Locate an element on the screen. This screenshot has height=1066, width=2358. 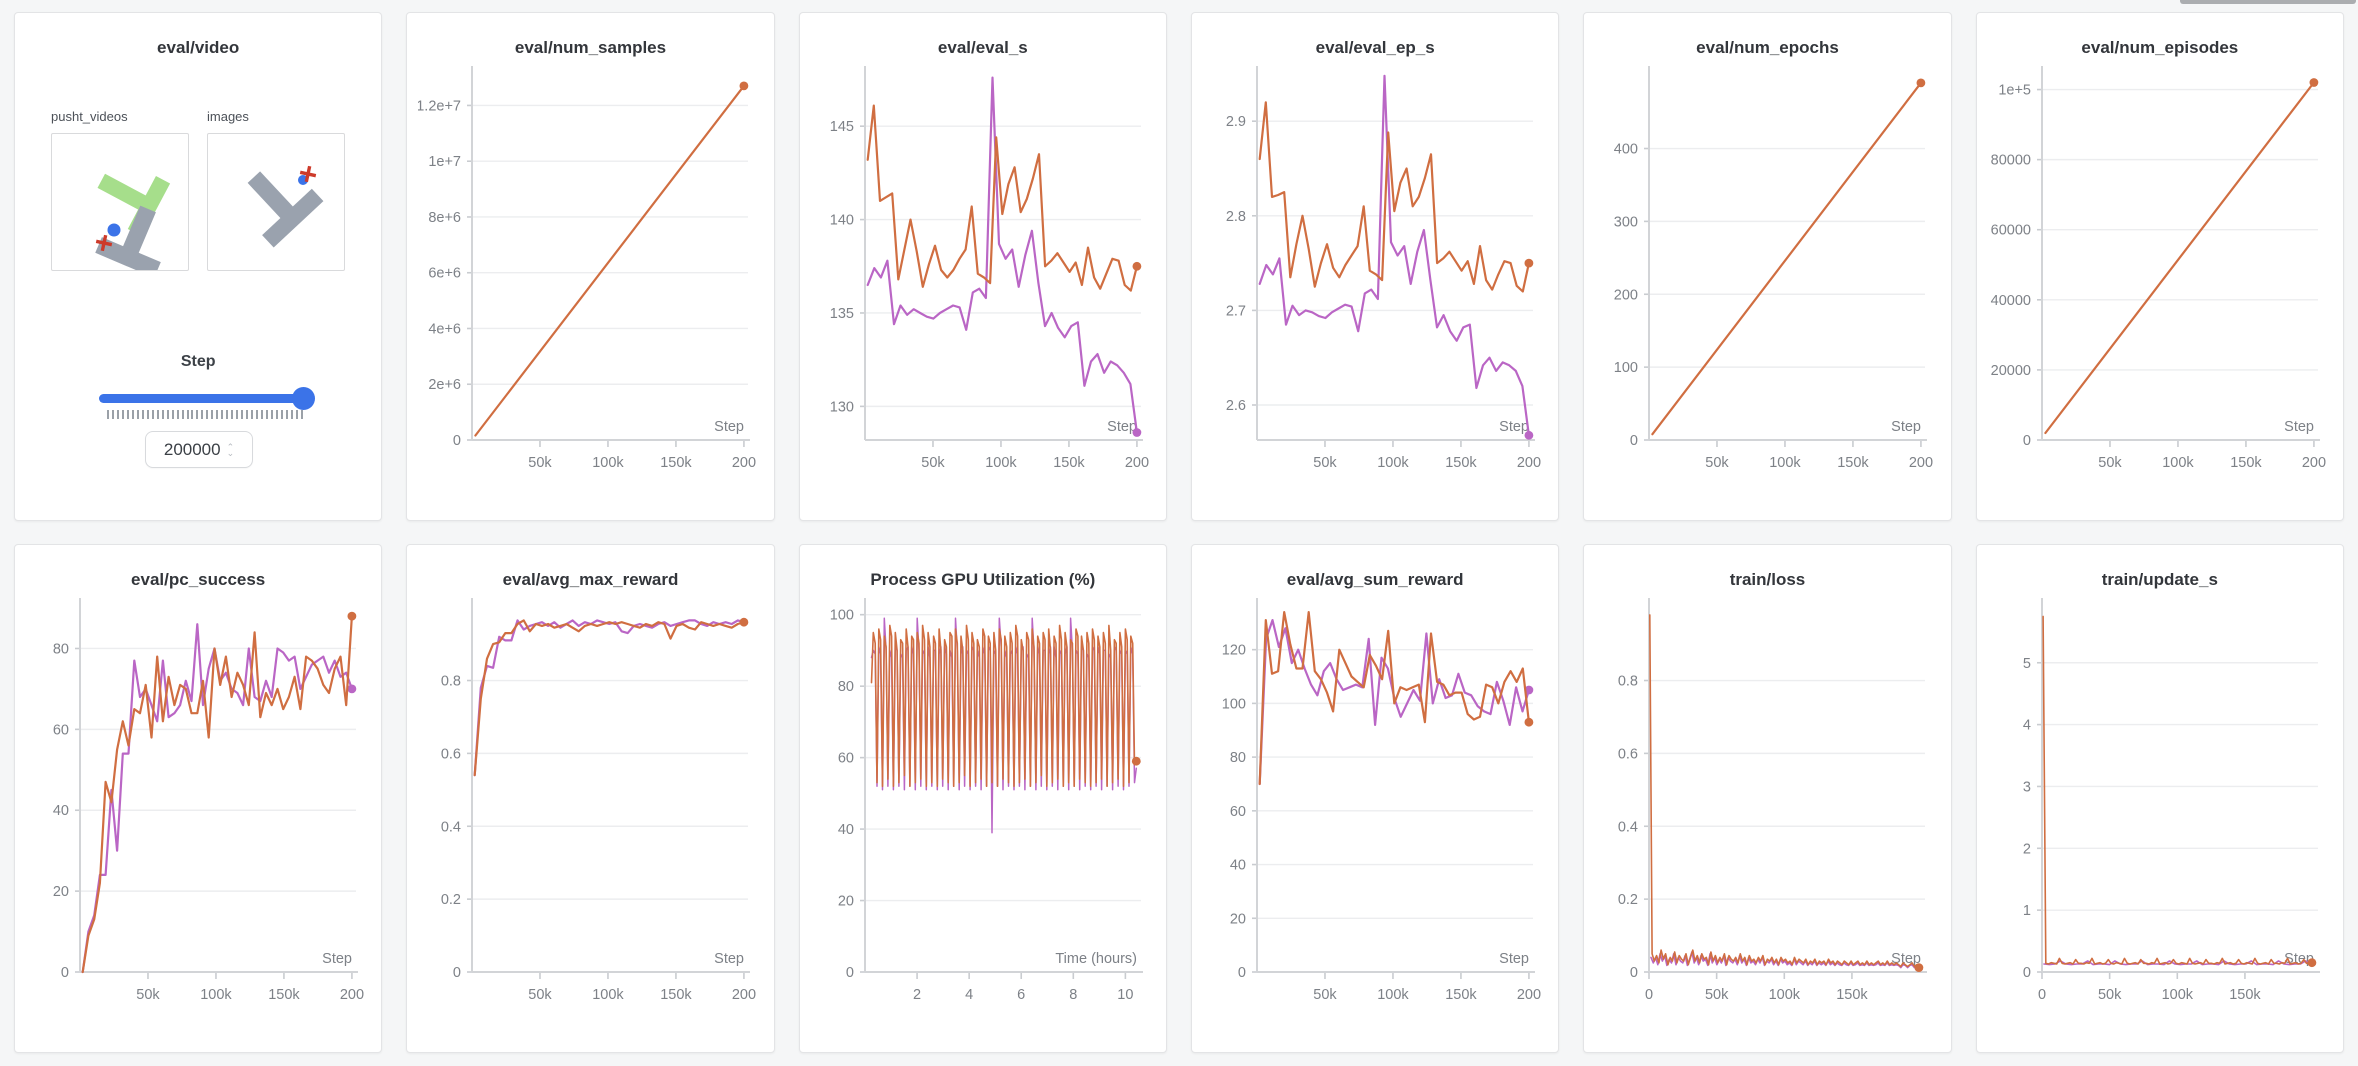
thumbnail-images is located at coordinates (276, 202).